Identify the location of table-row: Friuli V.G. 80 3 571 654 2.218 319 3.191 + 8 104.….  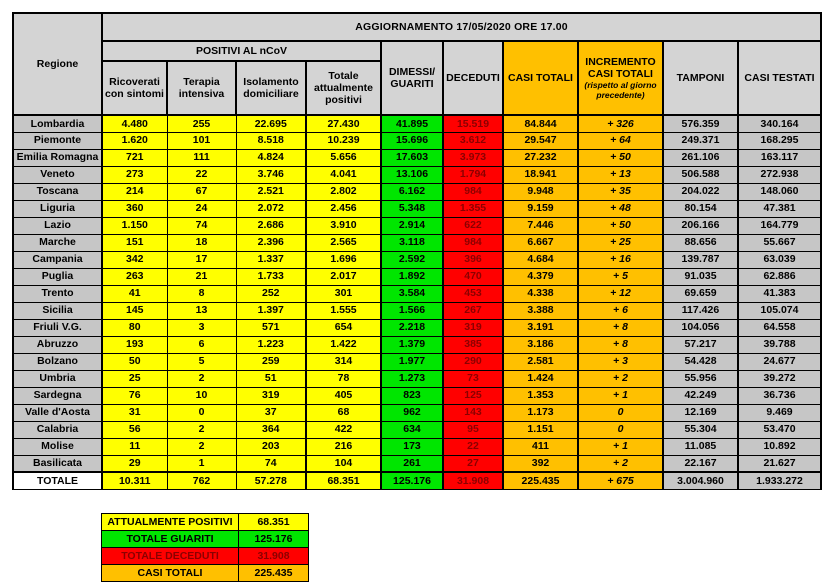
(417, 327).